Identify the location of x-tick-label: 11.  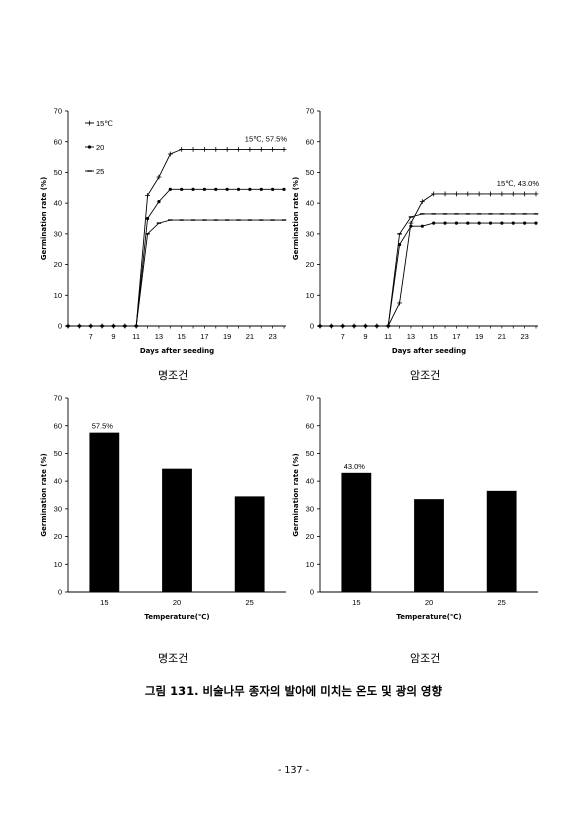
(136, 336).